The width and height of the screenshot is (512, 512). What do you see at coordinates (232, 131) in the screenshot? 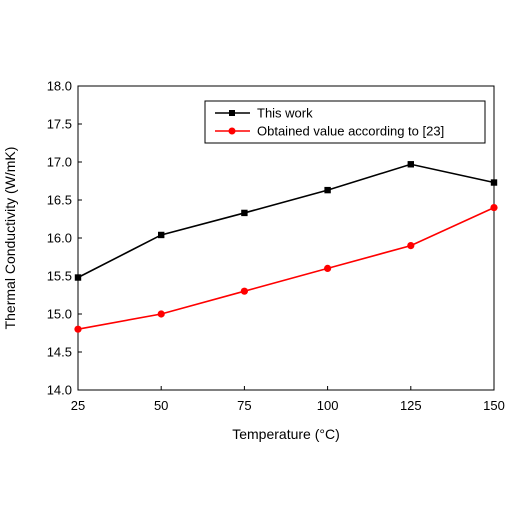
I see `legend-marker-obtained` at bounding box center [232, 131].